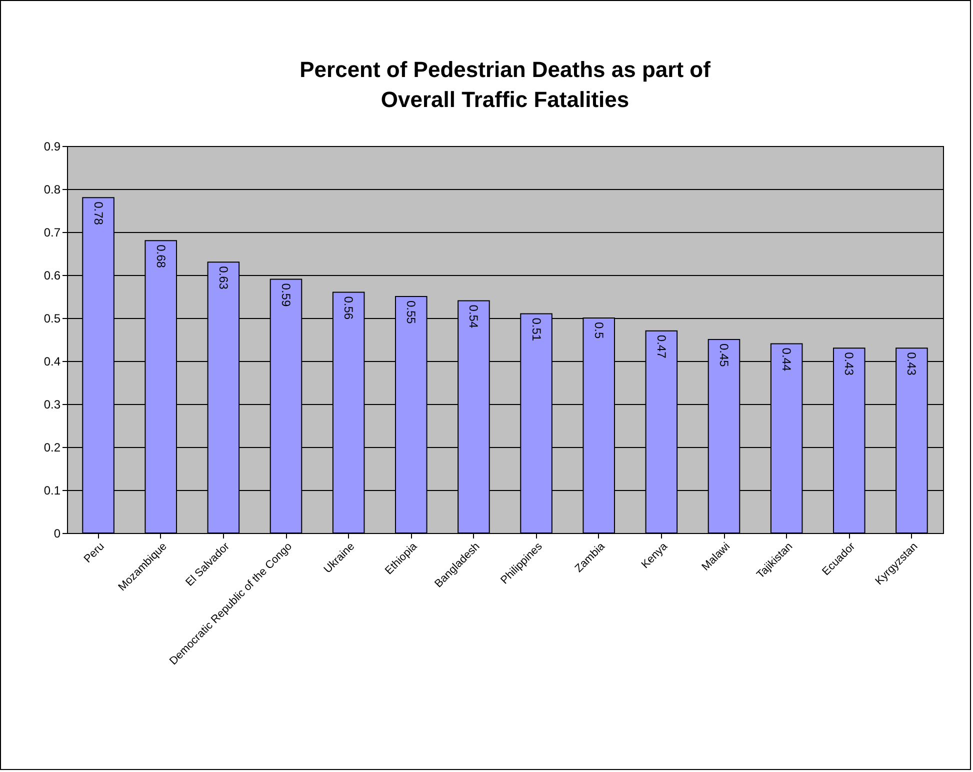  Describe the element at coordinates (52, 233) in the screenshot. I see `y-tick-label: 0.7` at that location.